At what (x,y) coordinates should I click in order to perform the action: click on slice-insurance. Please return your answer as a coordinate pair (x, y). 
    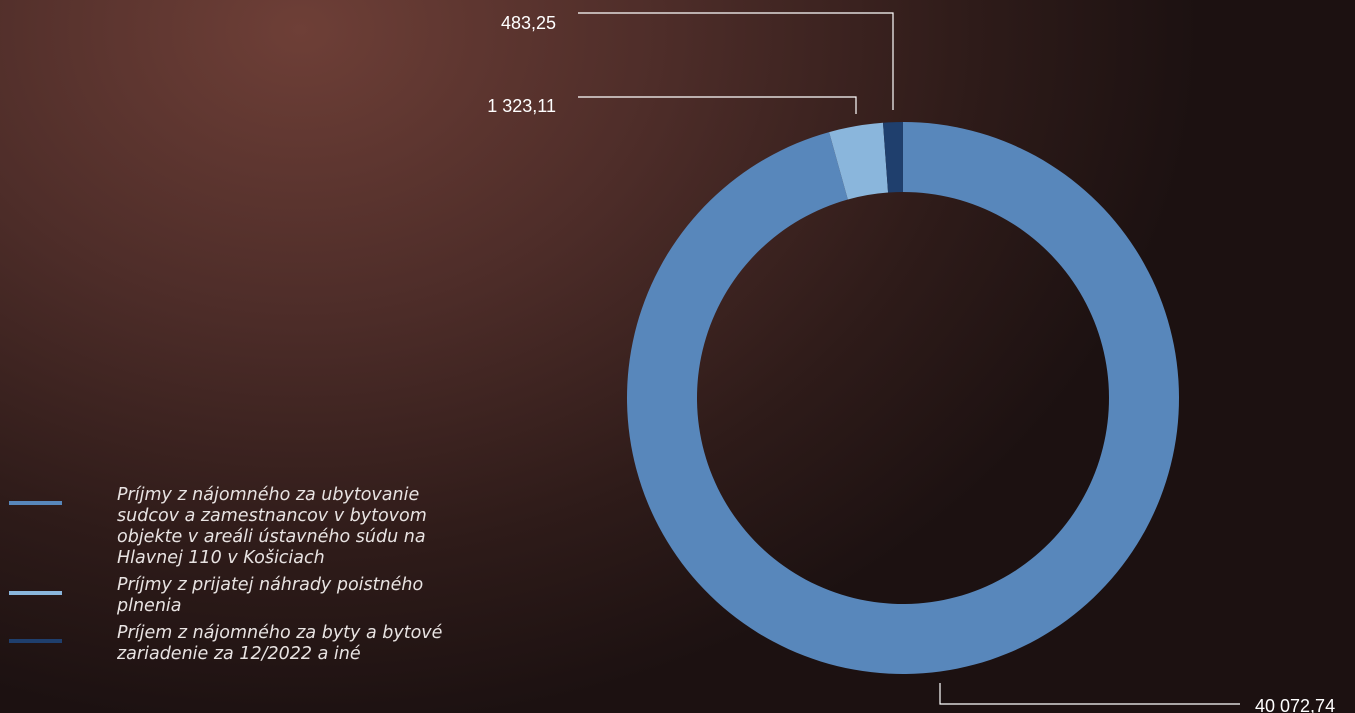
    Looking at the image, I should click on (859, 161).